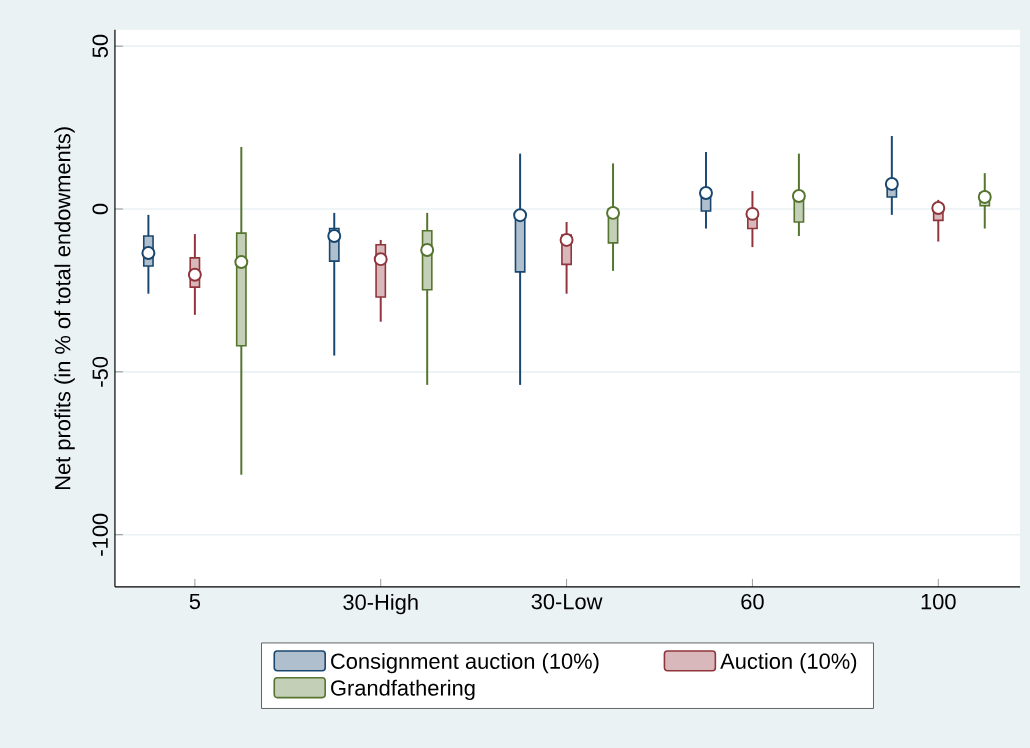 This screenshot has height=748, width=1030. What do you see at coordinates (64, 308) in the screenshot?
I see `y-axis-title: Net profits (in % of total endowments)` at bounding box center [64, 308].